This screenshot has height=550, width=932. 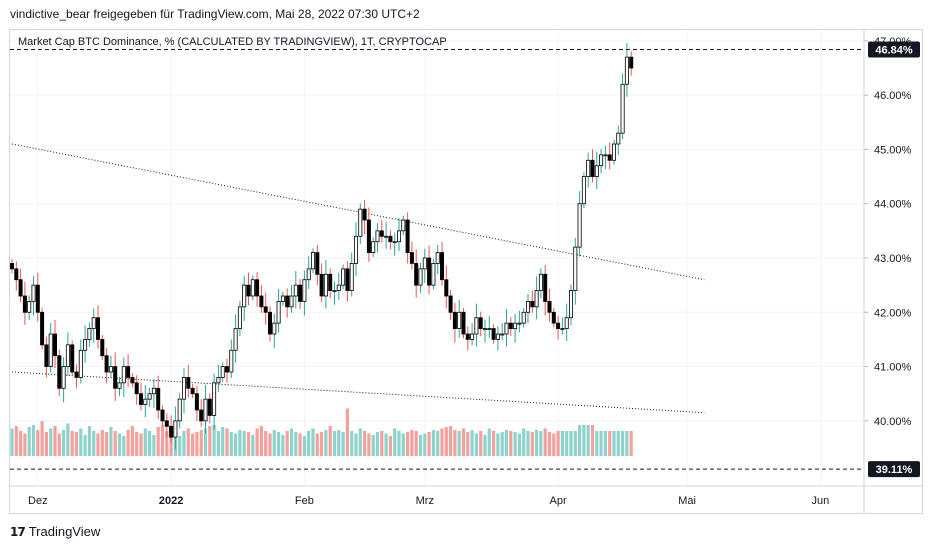 I want to click on tradingview-logo: 17 TradingView, so click(x=55, y=531).